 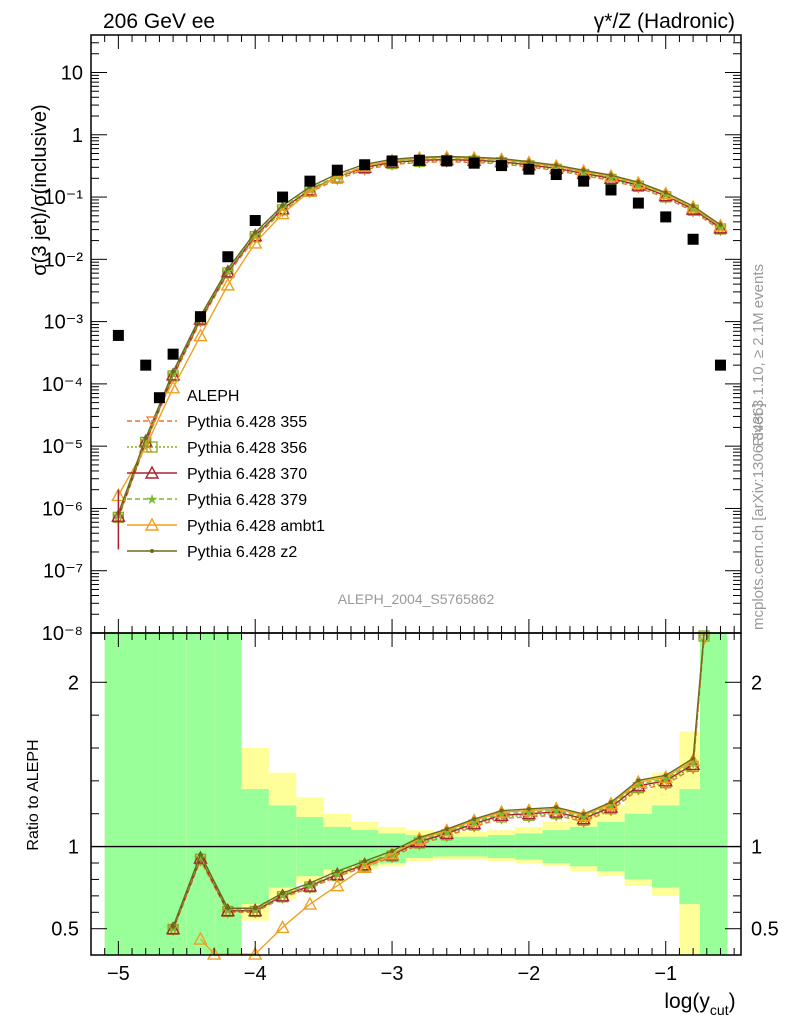 What do you see at coordinates (63, 572) in the screenshot?
I see `y-tick-label: 10⁻⁷` at bounding box center [63, 572].